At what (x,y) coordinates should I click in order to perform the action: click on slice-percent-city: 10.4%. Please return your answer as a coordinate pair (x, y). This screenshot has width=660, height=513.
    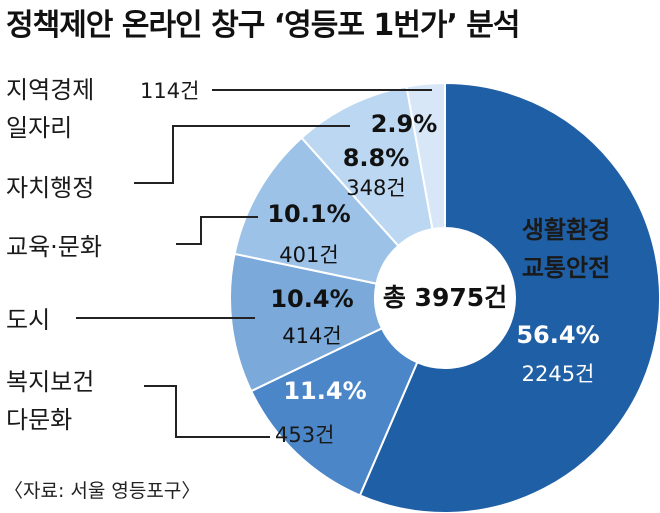
    Looking at the image, I should click on (311, 299).